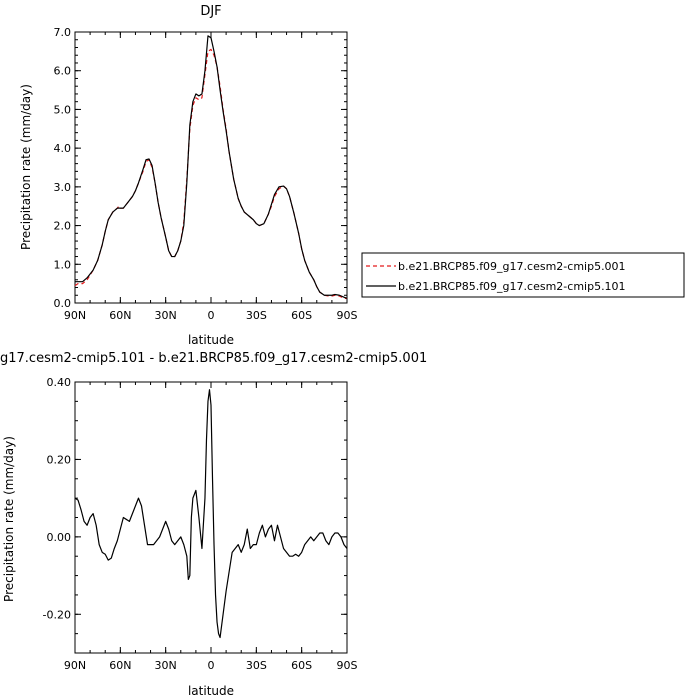 Image resolution: width=700 pixels, height=700 pixels. I want to click on top-y-tick-label: 7.0, so click(63, 32).